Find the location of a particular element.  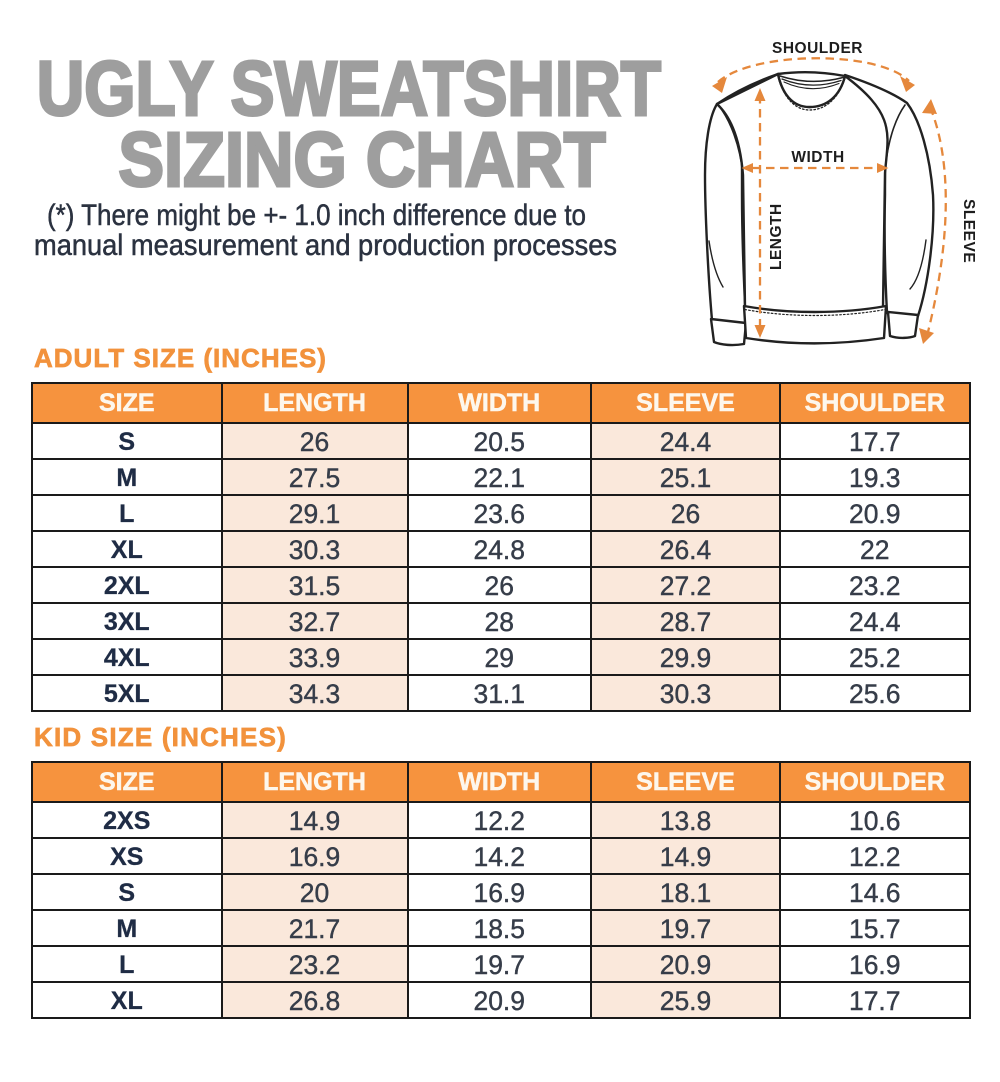

svg-text: SLEEVE is located at coordinates (968, 231).